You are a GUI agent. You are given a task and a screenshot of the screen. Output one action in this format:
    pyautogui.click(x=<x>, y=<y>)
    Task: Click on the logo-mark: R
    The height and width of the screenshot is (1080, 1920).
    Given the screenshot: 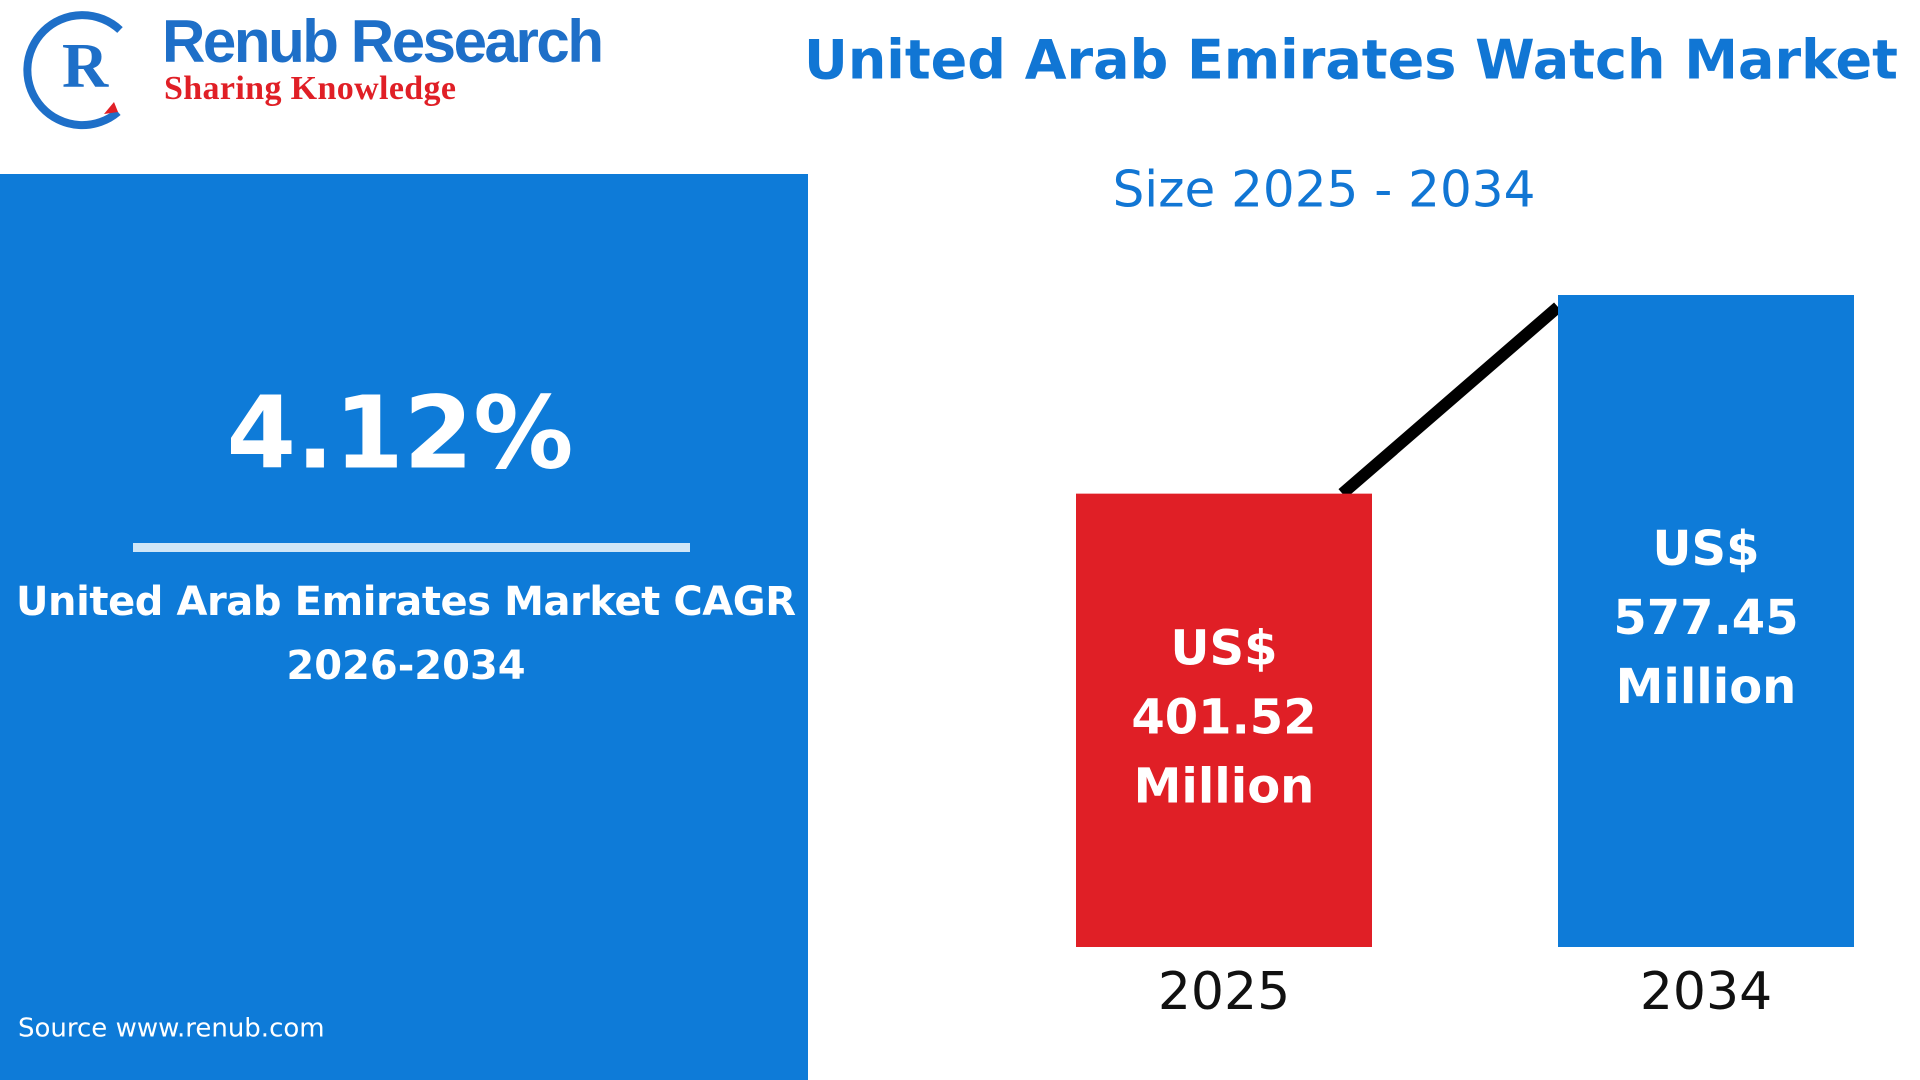 What is the action you would take?
    pyautogui.click(x=85, y=65)
    